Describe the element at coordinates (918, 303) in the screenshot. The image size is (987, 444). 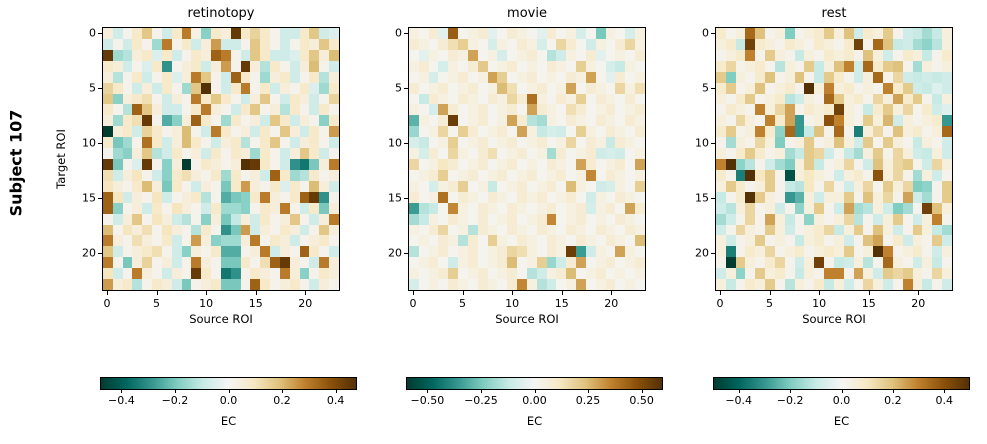
I see `x-tick-label: 20` at that location.